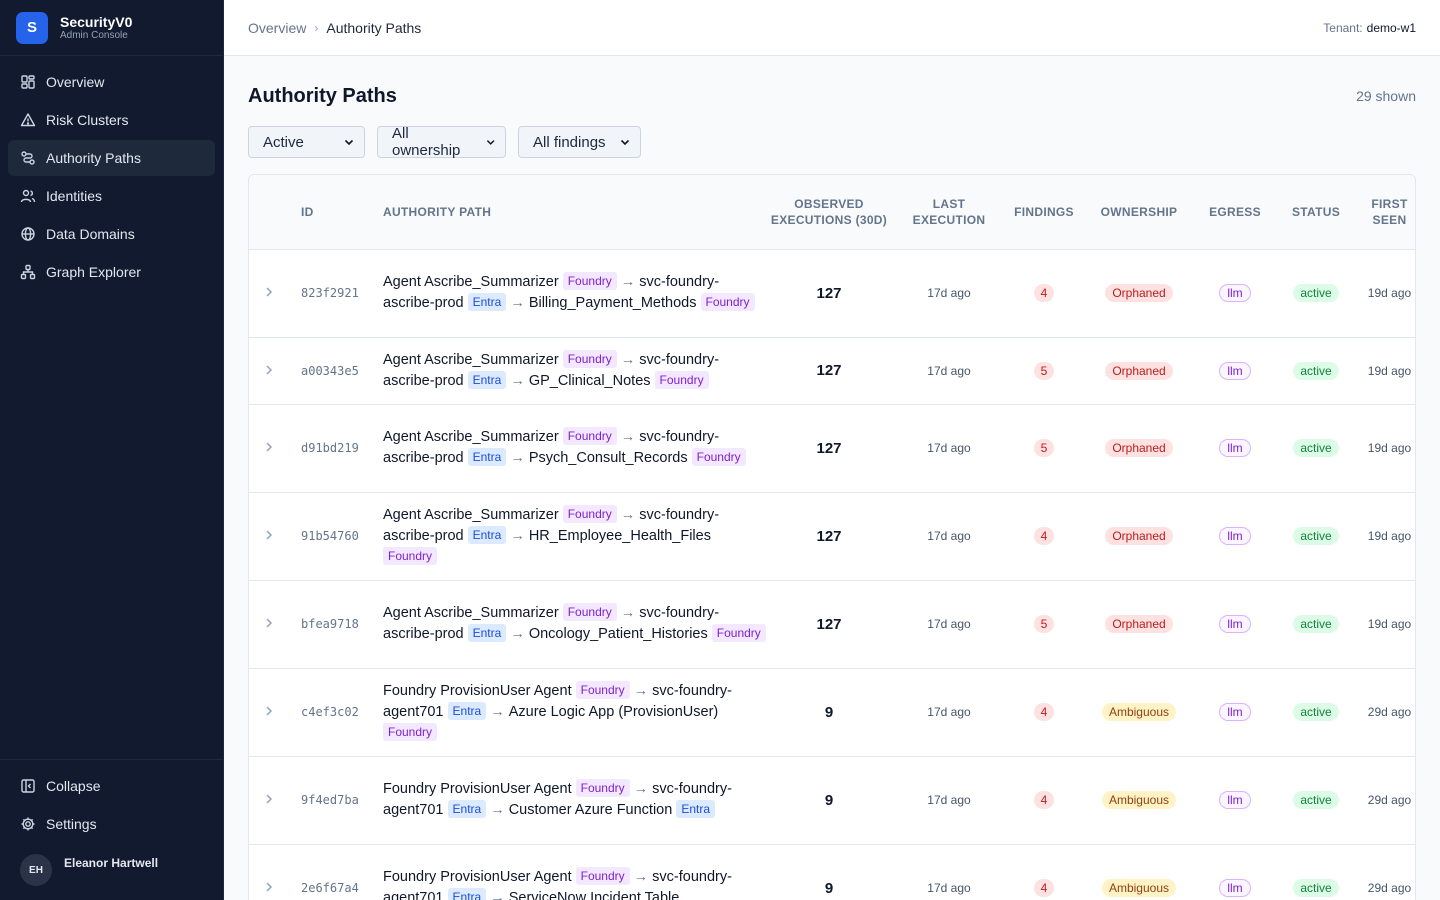  What do you see at coordinates (1235, 212) in the screenshot?
I see `header-egress: EGRESS` at bounding box center [1235, 212].